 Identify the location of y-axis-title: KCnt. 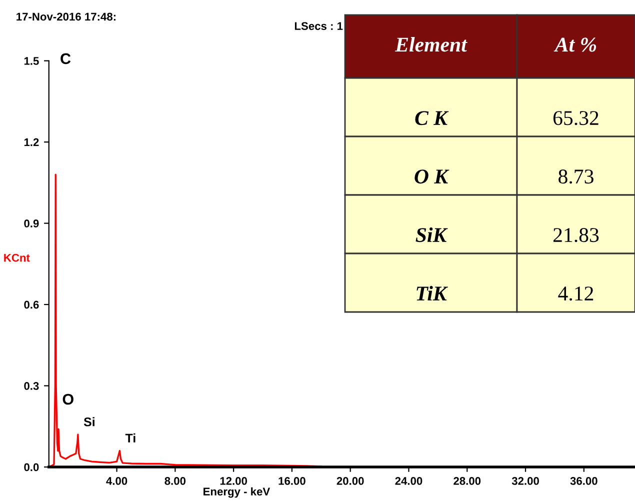
(17, 258).